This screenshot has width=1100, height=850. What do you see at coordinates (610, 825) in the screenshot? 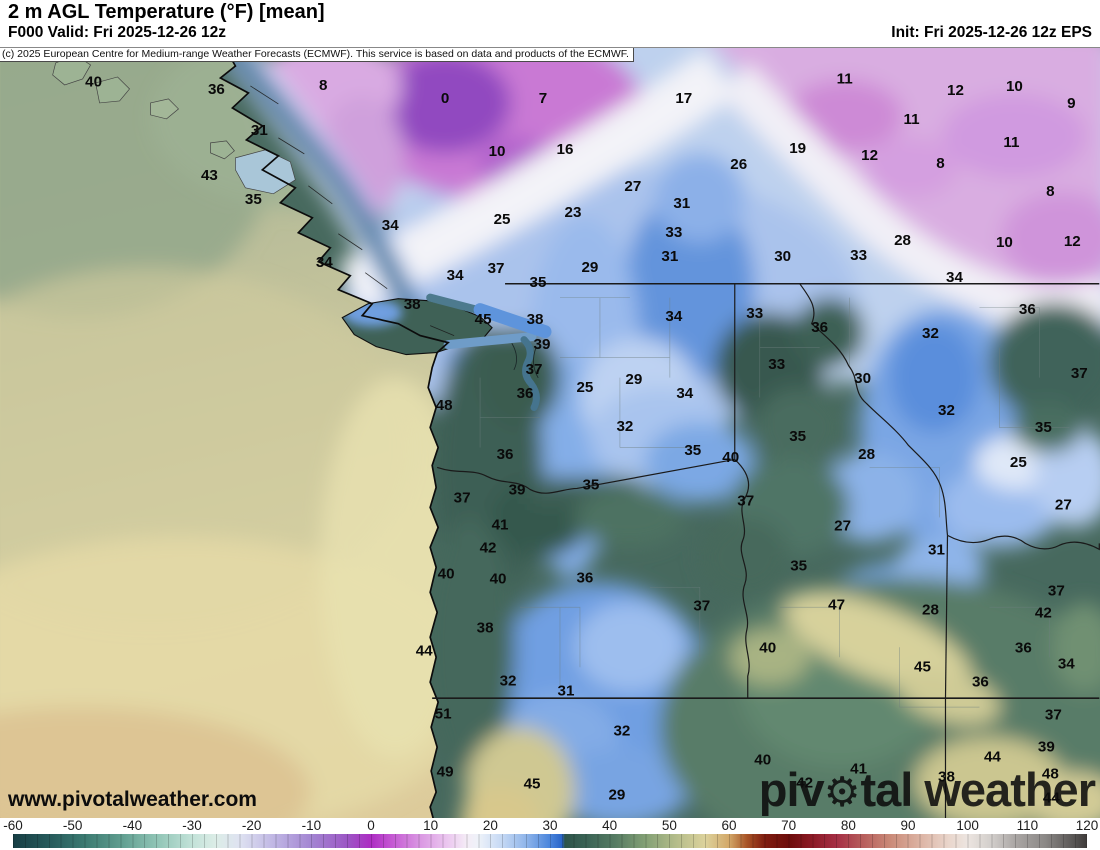
I see `colorbar-tick: 40` at bounding box center [610, 825].